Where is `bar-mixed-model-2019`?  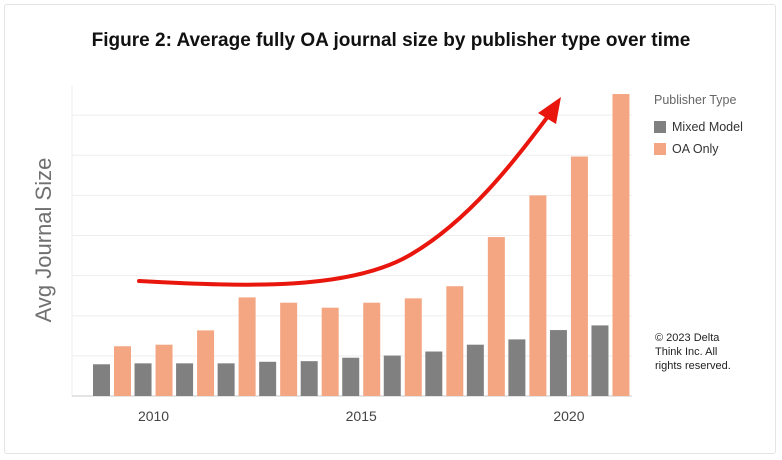 bar-mixed-model-2019 is located at coordinates (517, 367).